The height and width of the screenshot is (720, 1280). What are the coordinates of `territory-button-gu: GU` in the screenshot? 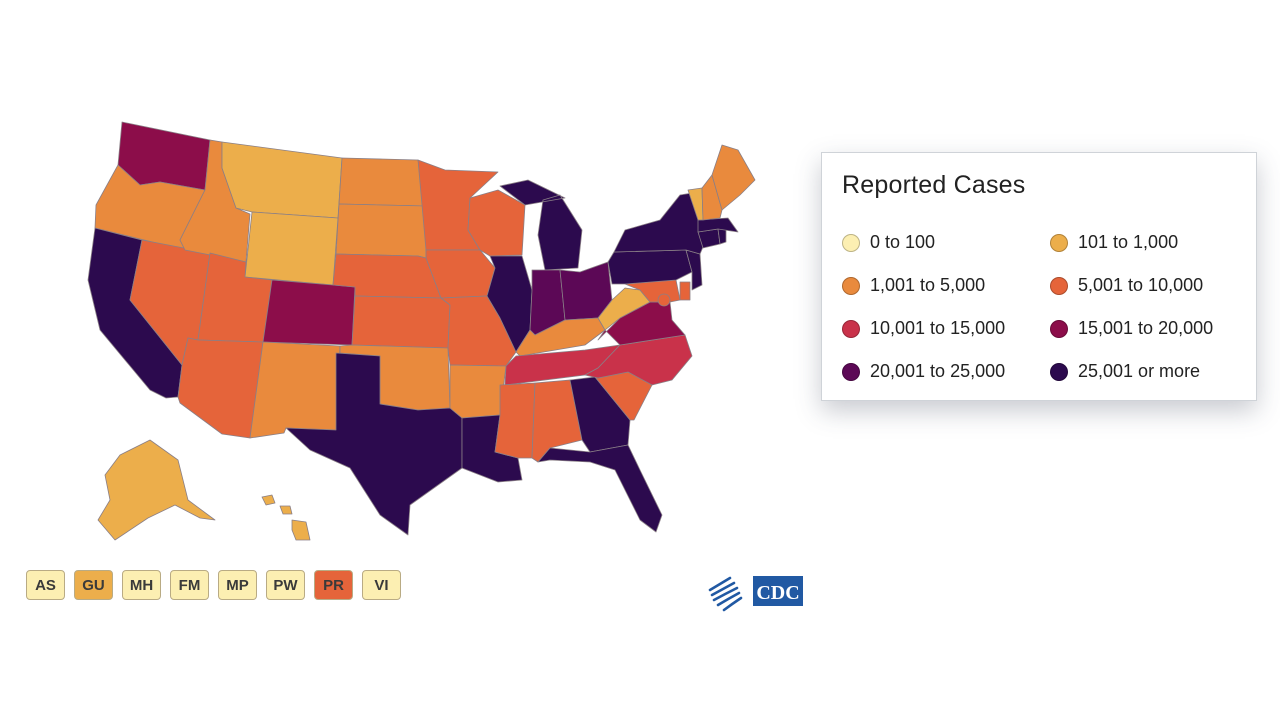 It's located at (93, 585).